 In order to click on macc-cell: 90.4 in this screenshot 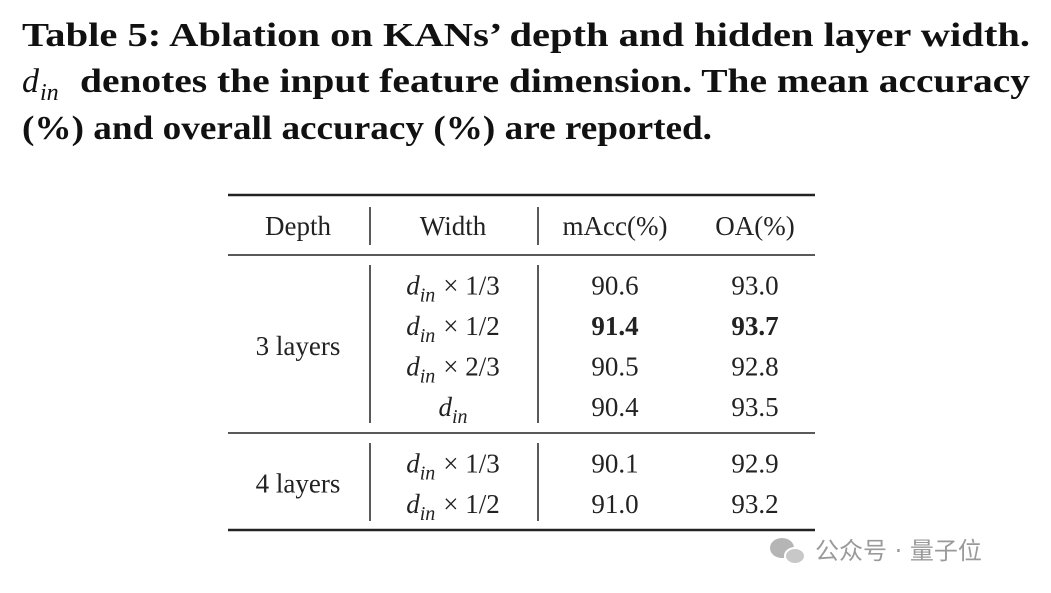, I will do `click(615, 407)`.